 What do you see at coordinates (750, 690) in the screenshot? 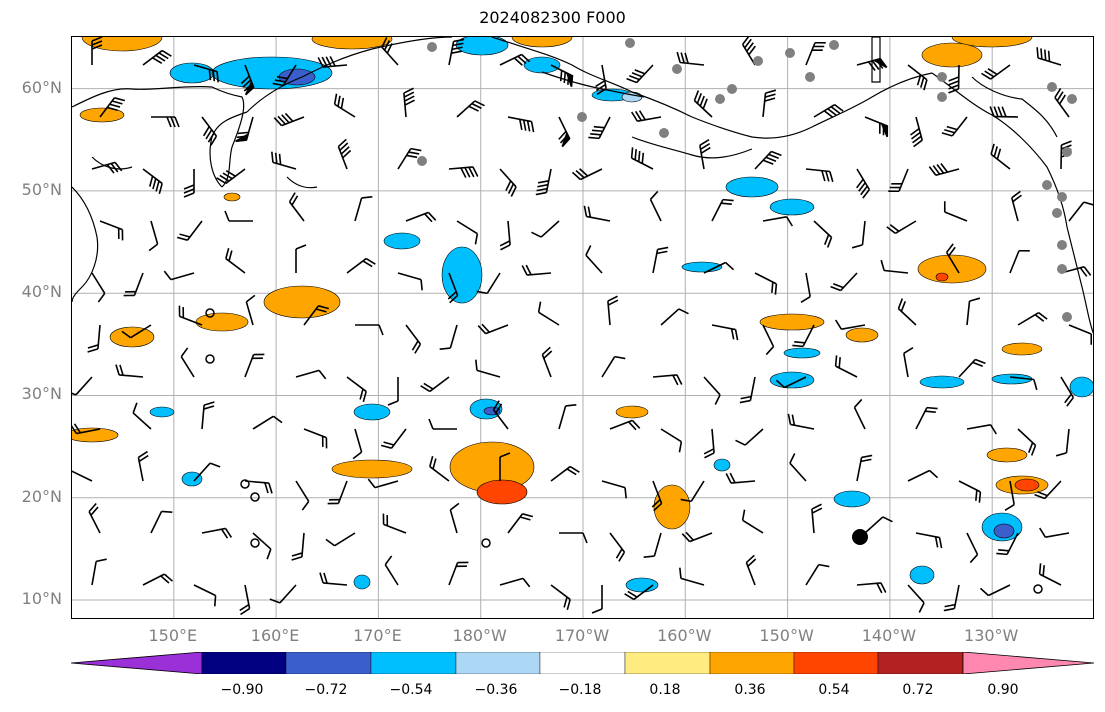
I see `colorbar-tick-label: 0.36` at bounding box center [750, 690].